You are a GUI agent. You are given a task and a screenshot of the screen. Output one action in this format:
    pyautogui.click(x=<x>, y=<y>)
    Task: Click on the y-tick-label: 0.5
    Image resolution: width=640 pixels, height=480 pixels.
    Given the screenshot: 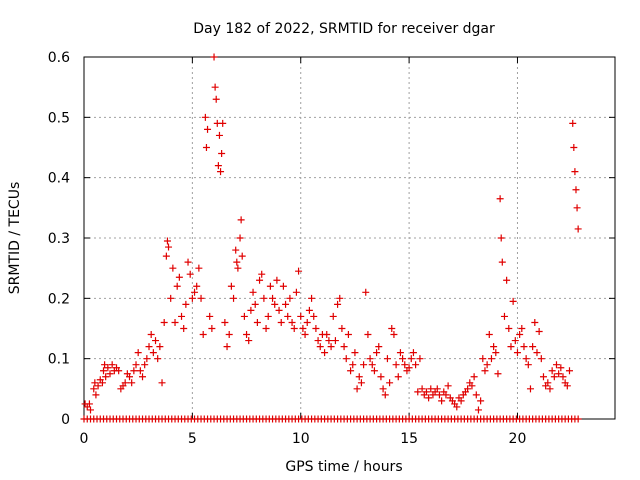 What is the action you would take?
    pyautogui.click(x=59, y=118)
    